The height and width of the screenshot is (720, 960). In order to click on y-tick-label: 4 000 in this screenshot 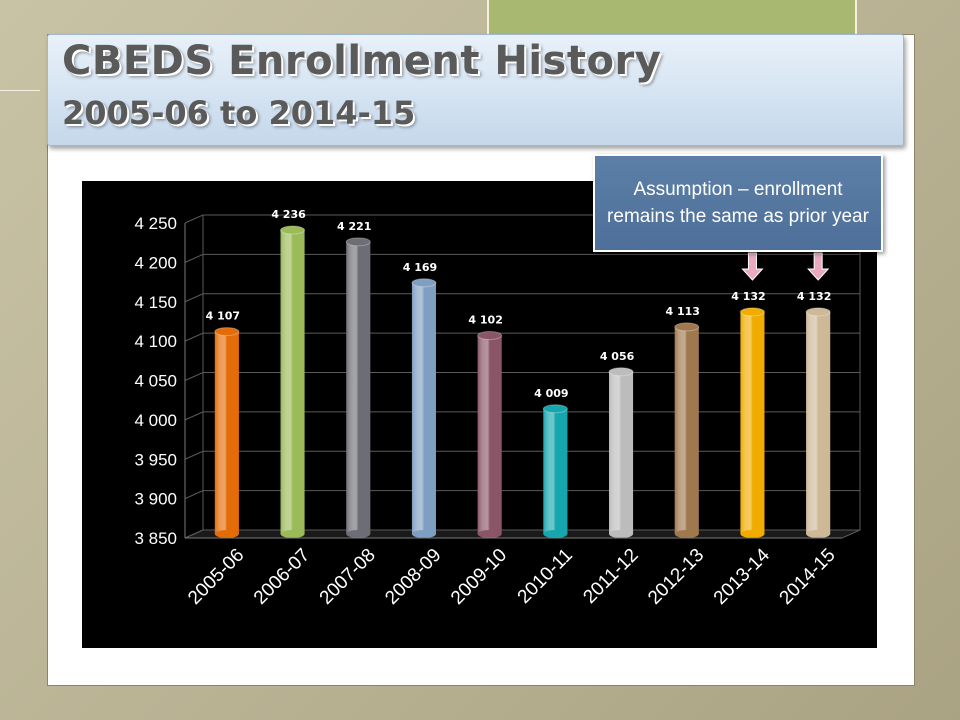, I will do `click(155, 420)`.